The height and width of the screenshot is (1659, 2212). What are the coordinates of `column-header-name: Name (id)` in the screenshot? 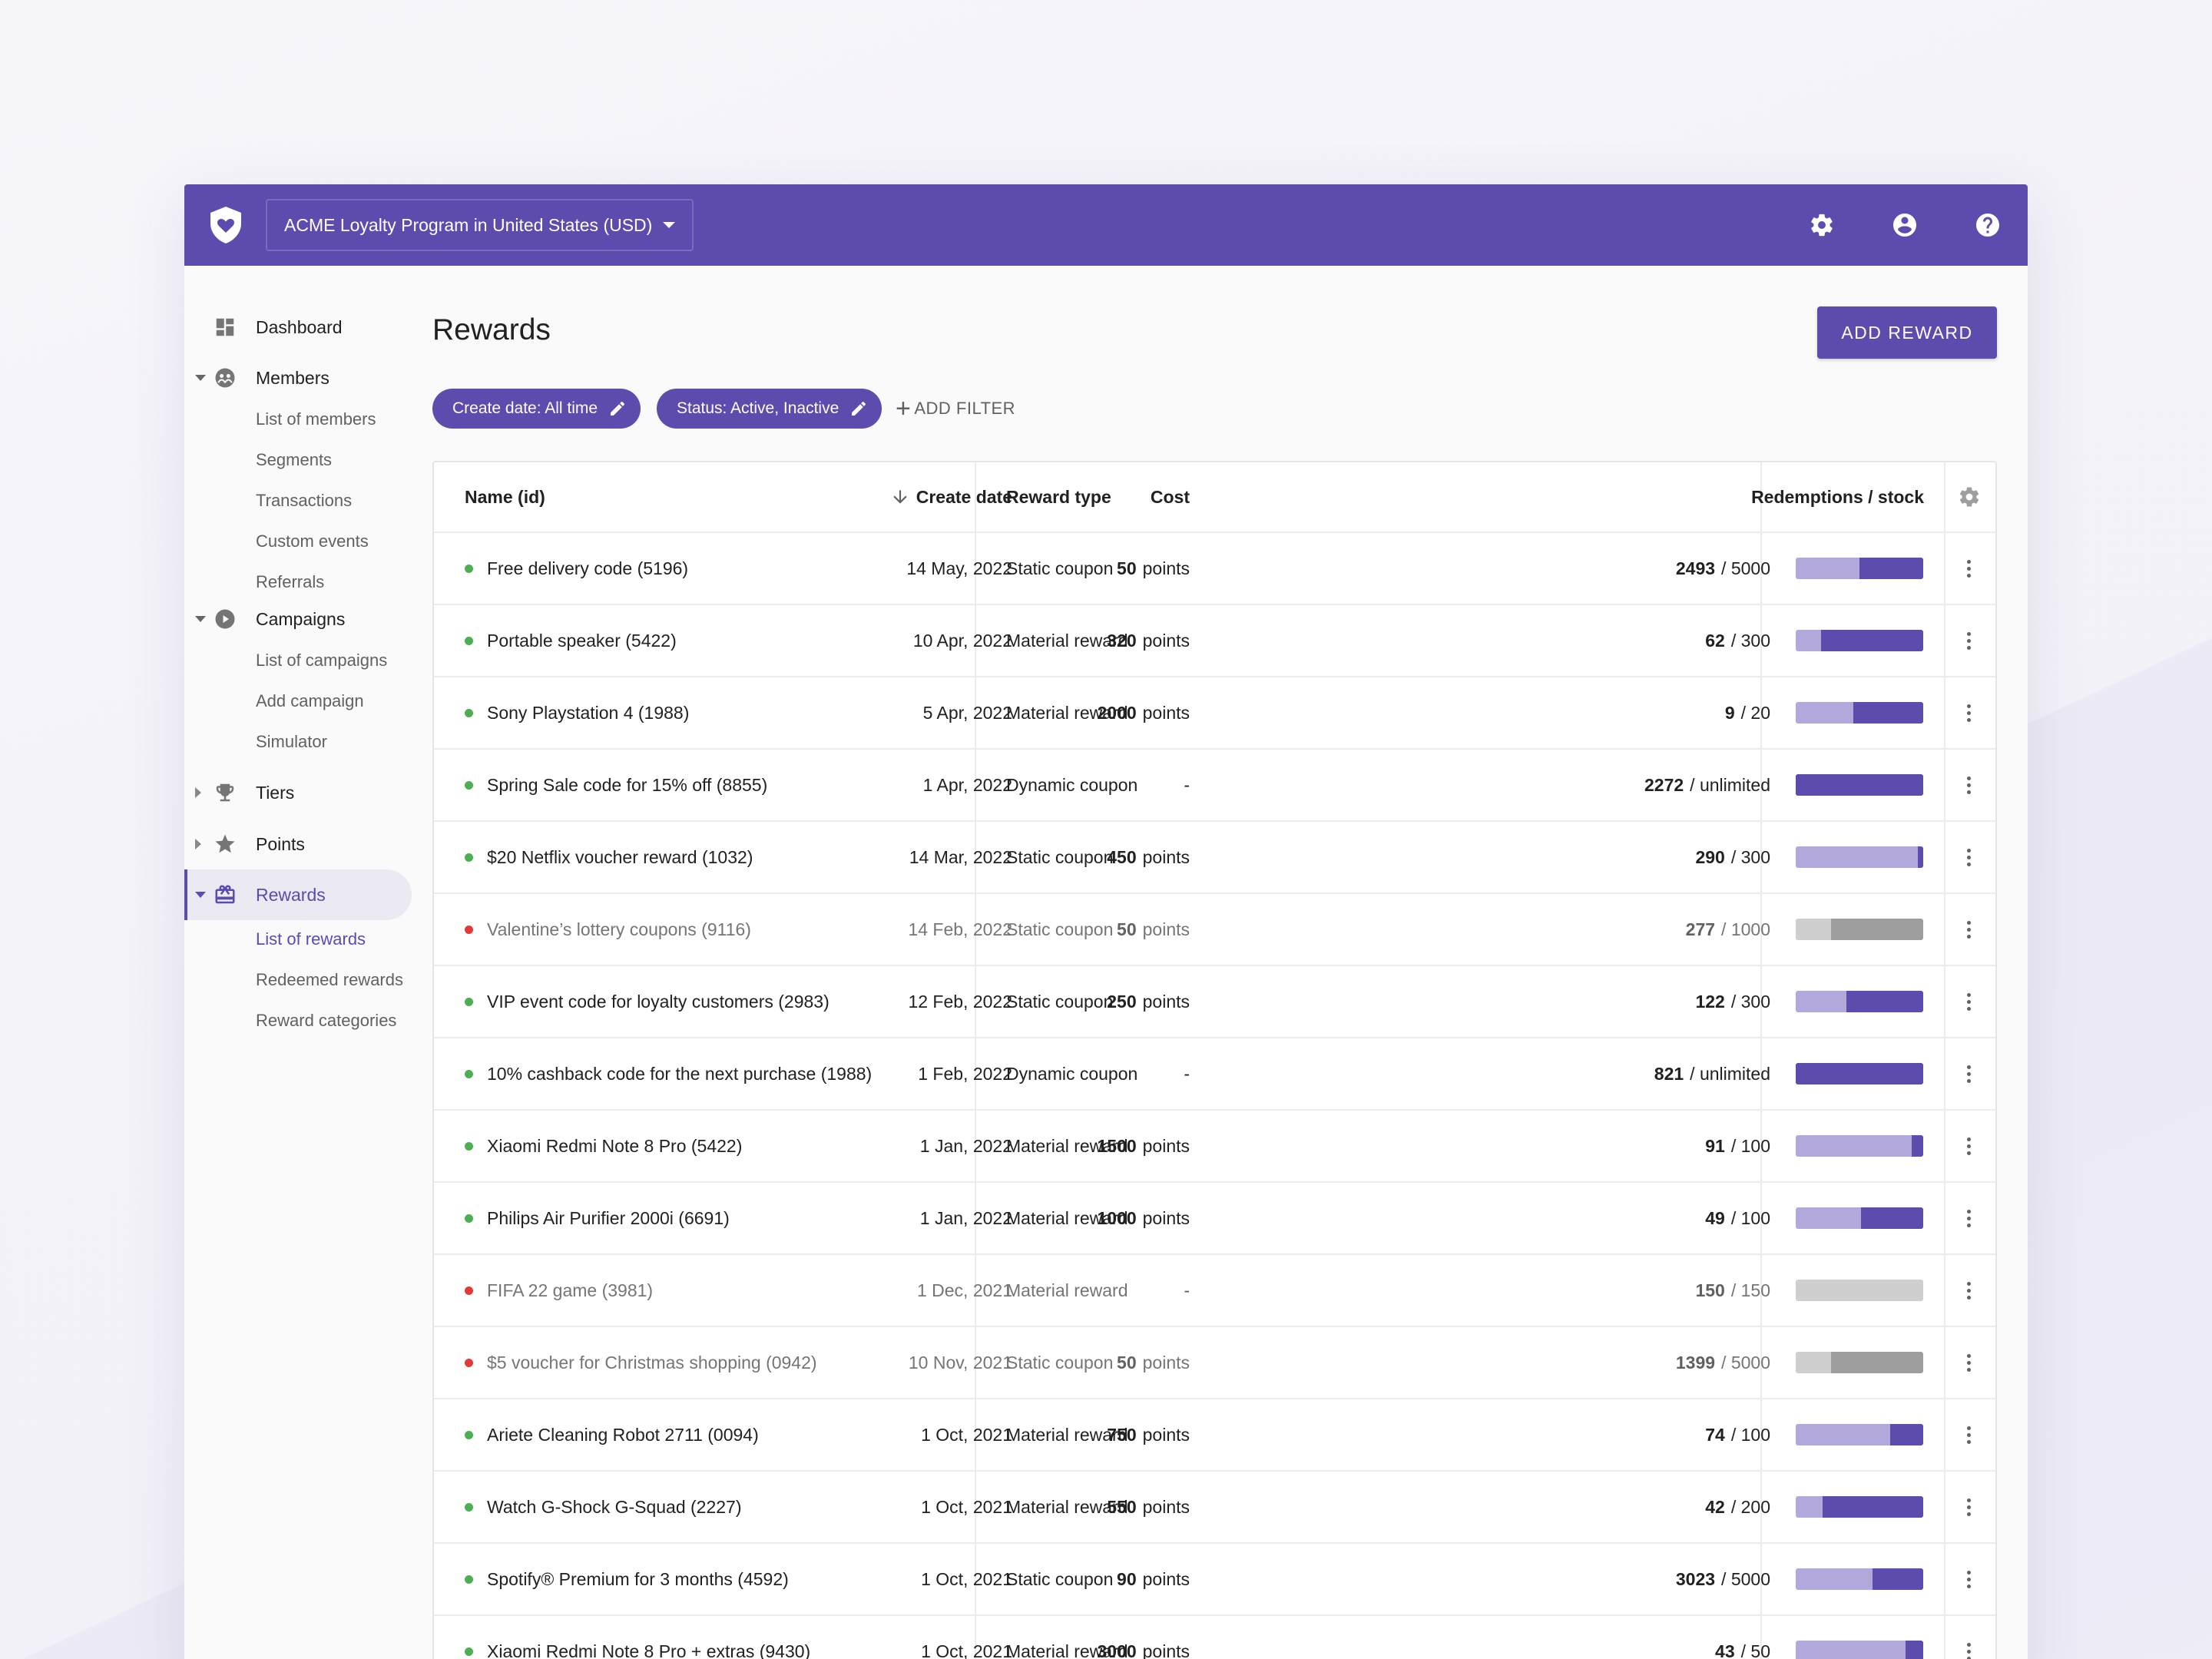 It's located at (505, 497).